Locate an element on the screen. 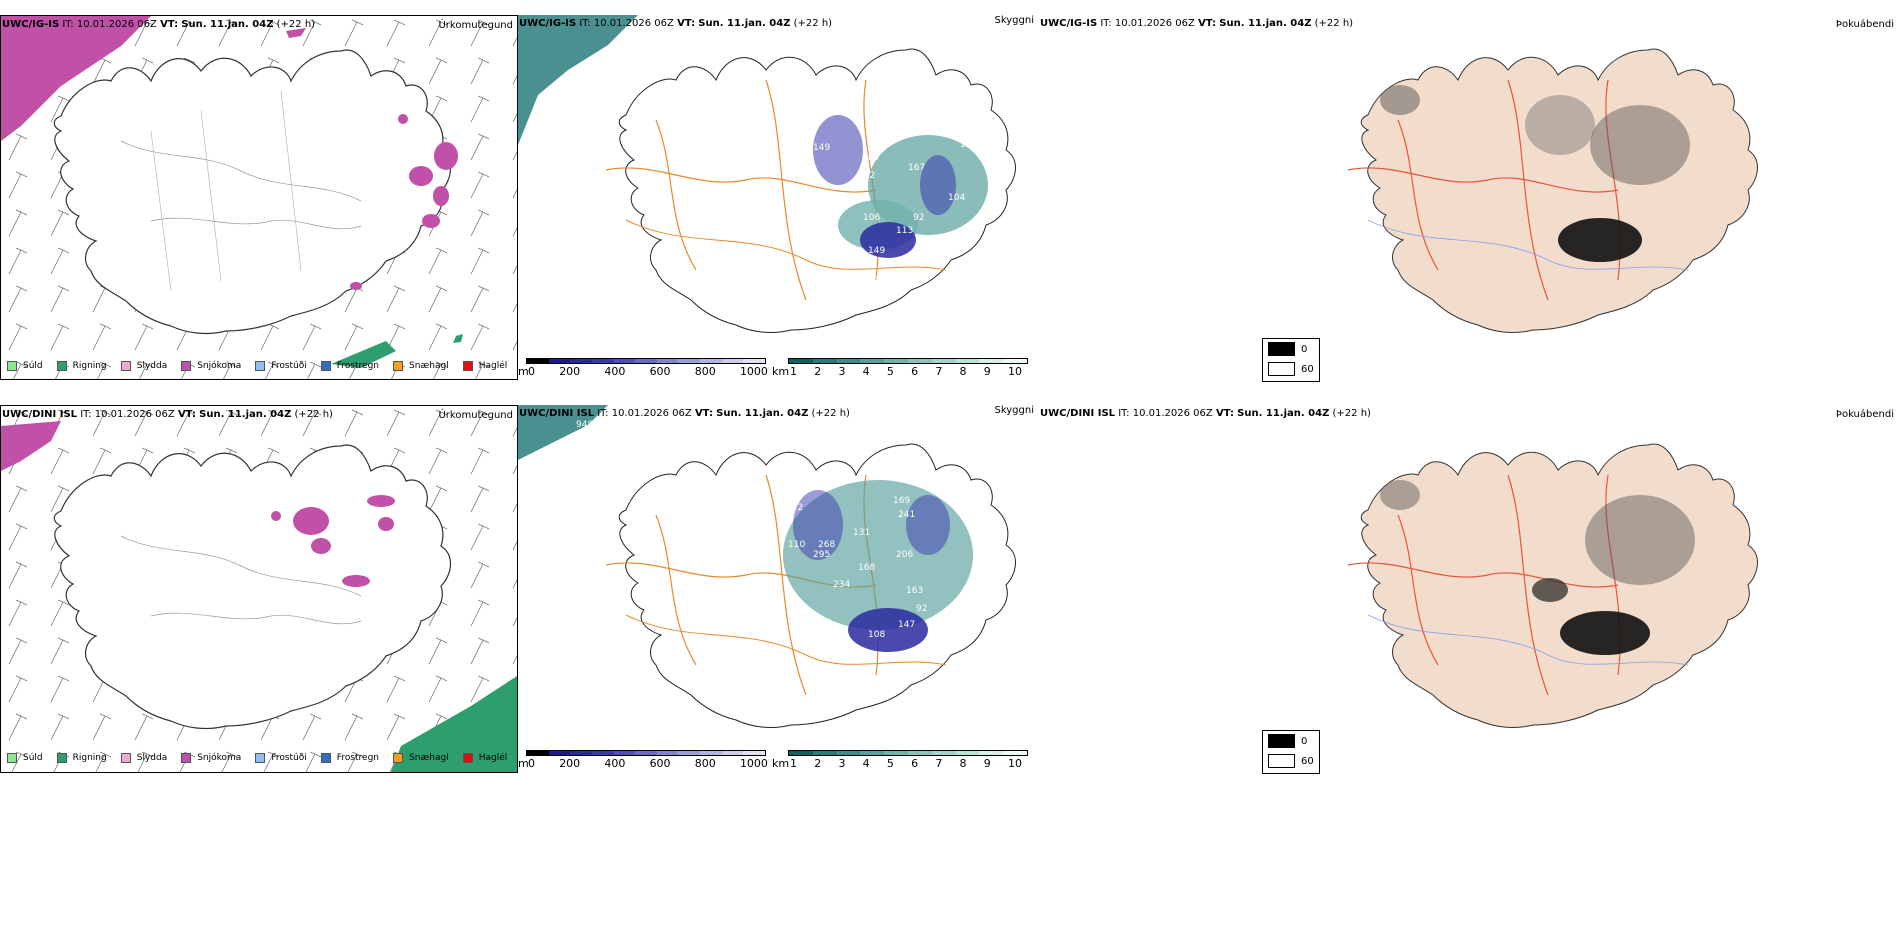 This screenshot has height=950, width=1900. visibility-area is located at coordinates (578, 80).